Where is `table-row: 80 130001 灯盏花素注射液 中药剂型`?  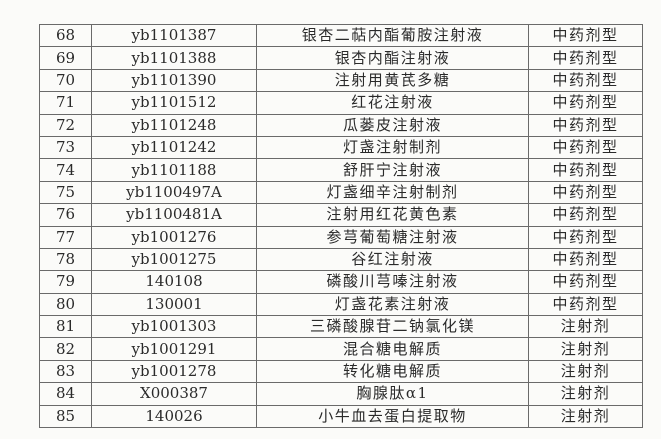 table-row: 80 130001 灯盏花素注射液 中药剂型 is located at coordinates (341, 304).